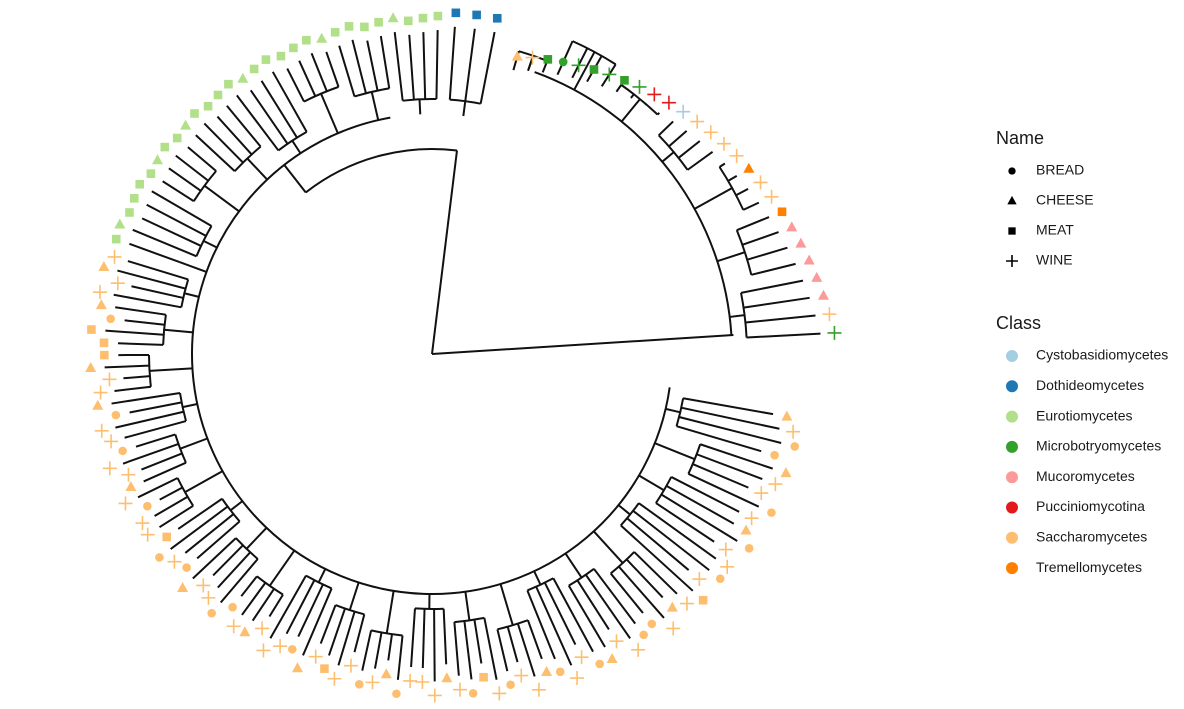  I want to click on legend-title: Class, so click(1018, 323).